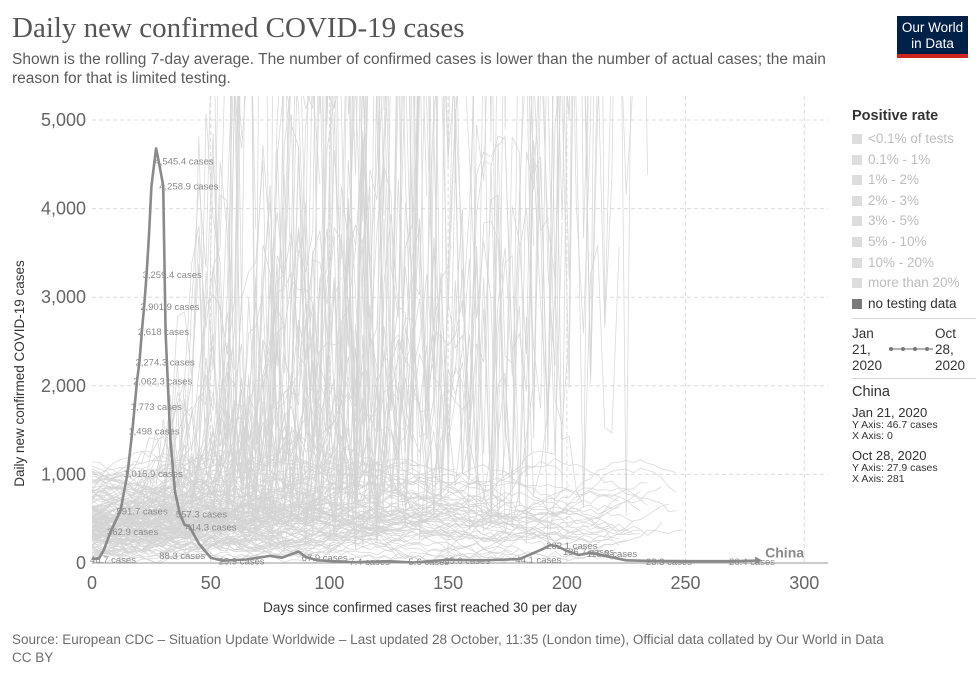  What do you see at coordinates (153, 431) in the screenshot?
I see `data-label: 1,498 cases` at bounding box center [153, 431].